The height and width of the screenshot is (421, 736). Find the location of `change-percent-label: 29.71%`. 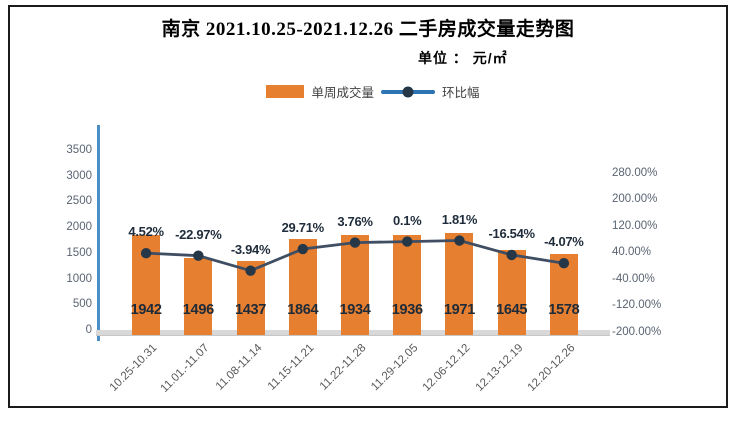

change-percent-label: 29.71% is located at coordinates (303, 228).